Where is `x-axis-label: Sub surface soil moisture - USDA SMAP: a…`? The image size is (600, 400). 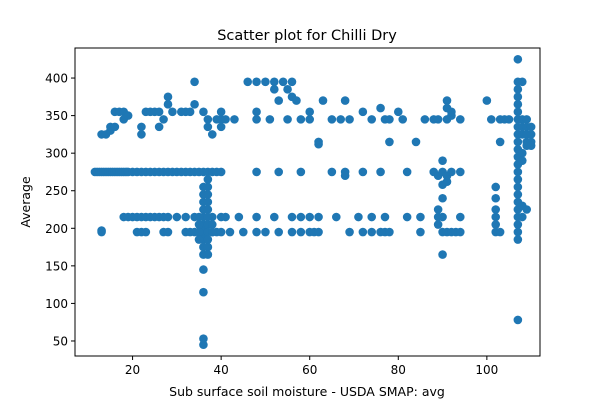 x-axis-label: Sub surface soil moisture - USDA SMAP: a… is located at coordinates (307, 391).